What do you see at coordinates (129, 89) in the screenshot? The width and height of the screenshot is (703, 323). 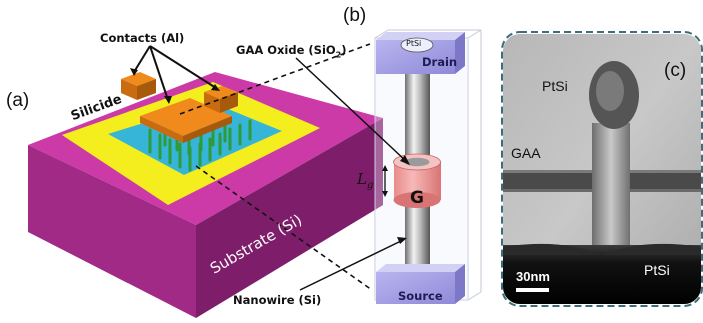 I see `left-contact-front` at bounding box center [129, 89].